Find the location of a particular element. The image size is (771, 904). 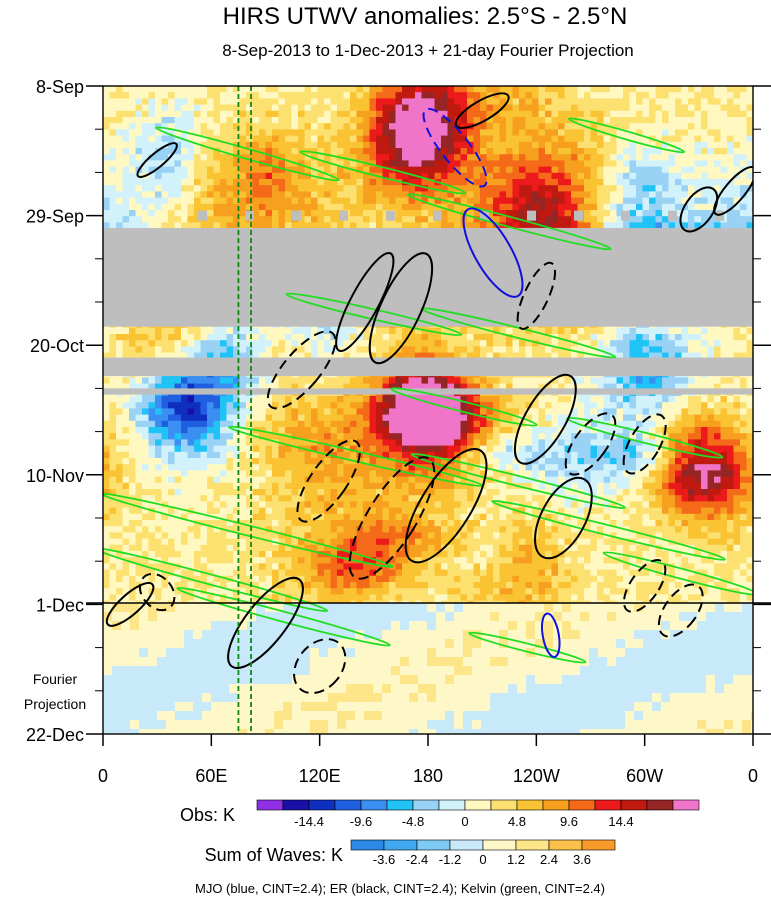

y-tick-label: 20-Oct is located at coordinates (57, 346).